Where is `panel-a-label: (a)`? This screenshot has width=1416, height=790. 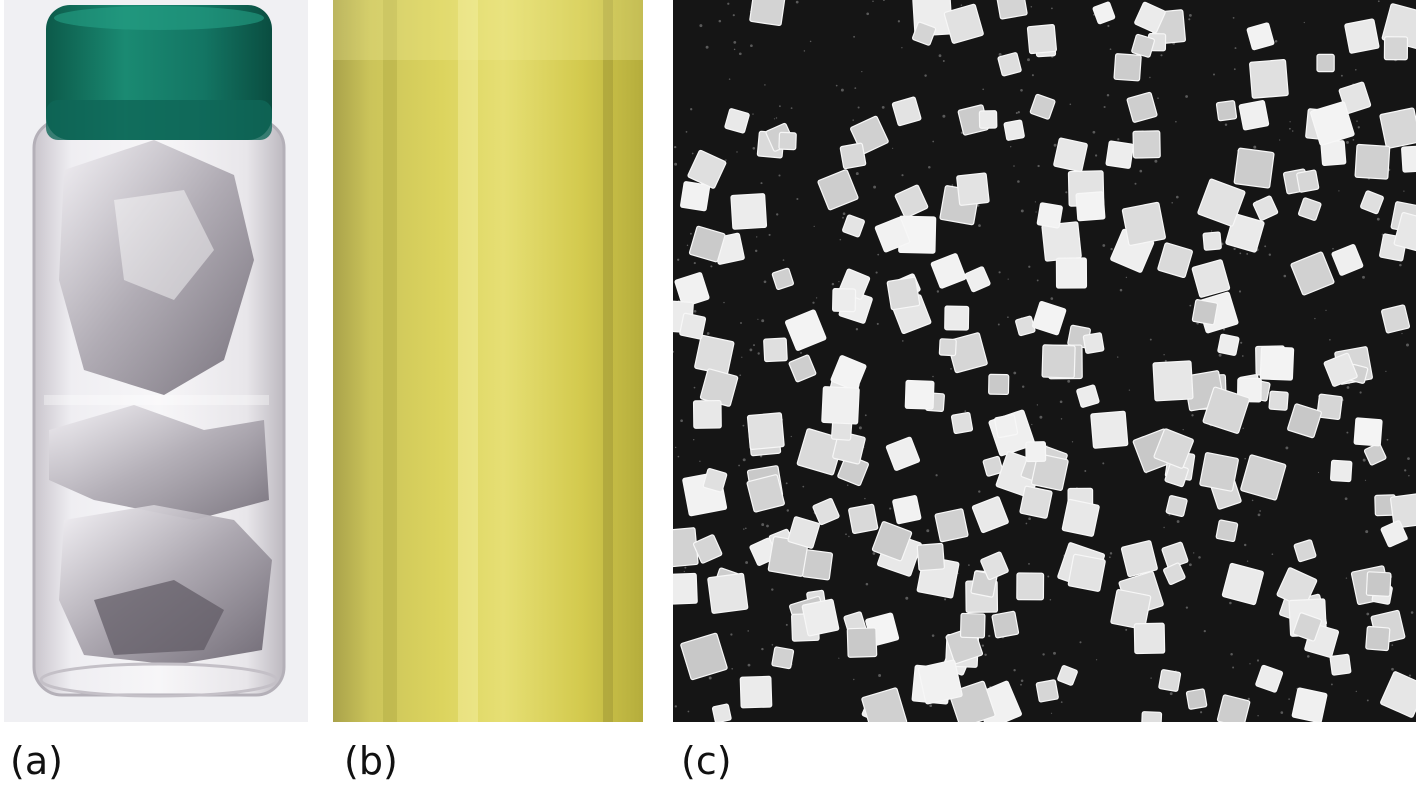
panel-a-label: (a) is located at coordinates (36, 761).